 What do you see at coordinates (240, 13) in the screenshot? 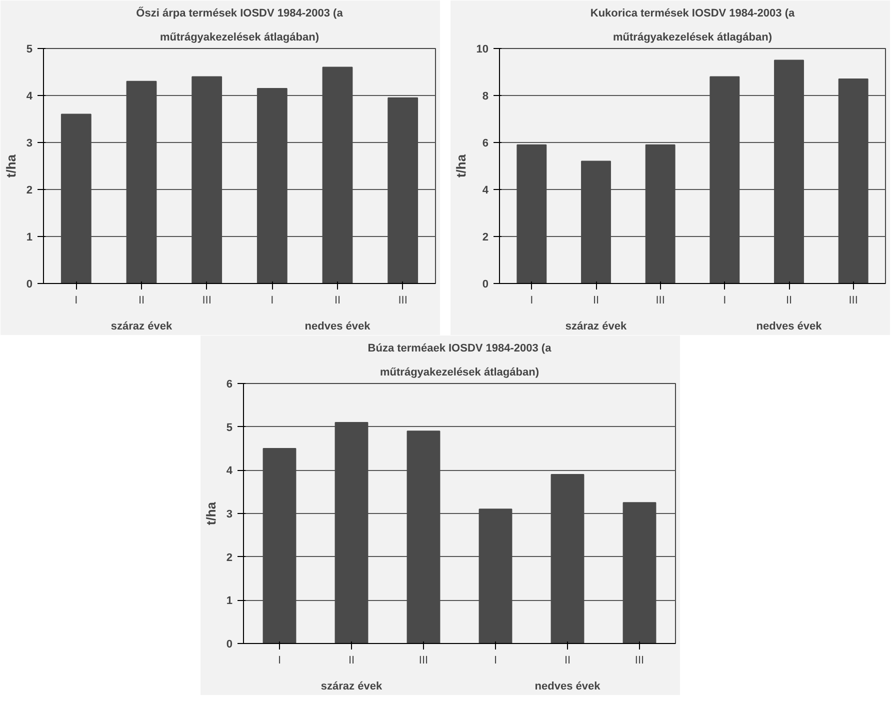
I see `chart-title: Őszi árpa termések IOSDV 1984-2003 (a` at bounding box center [240, 13].